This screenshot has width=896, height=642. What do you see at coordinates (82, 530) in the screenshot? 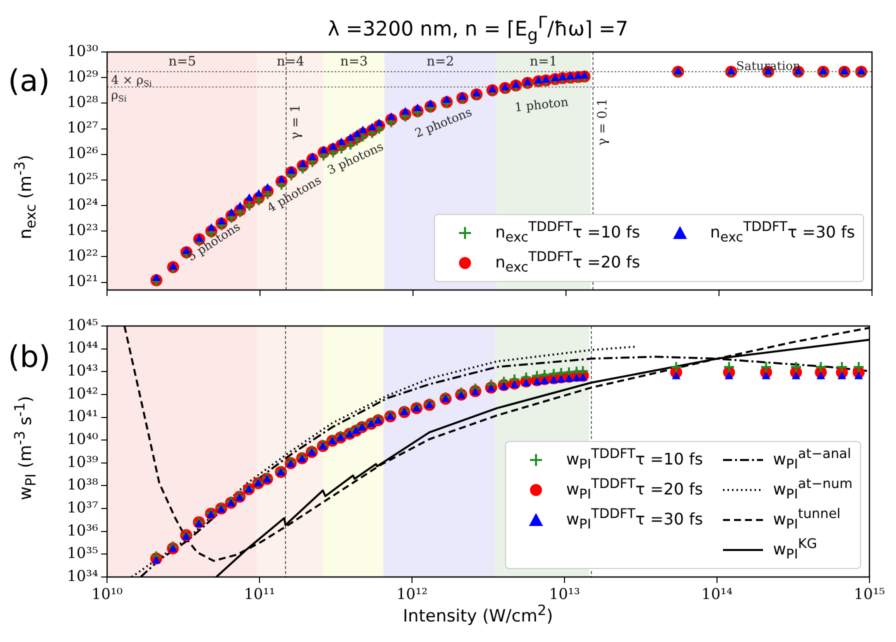
I see `y-tick-label: 10³⁶` at bounding box center [82, 530].